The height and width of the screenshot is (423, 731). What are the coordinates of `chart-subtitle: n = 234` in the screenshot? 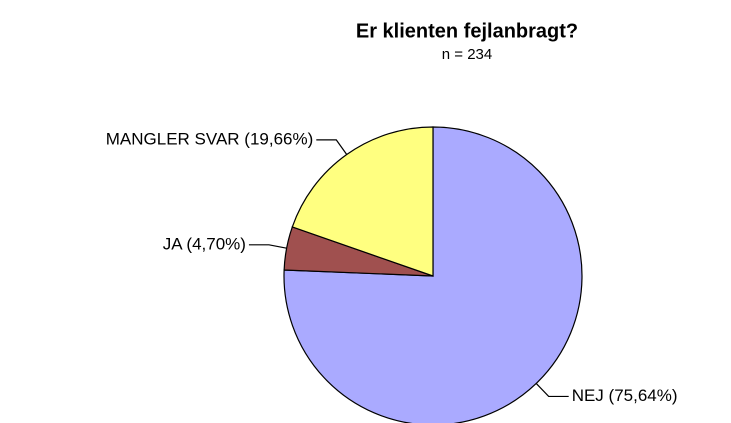 It's located at (467, 54).